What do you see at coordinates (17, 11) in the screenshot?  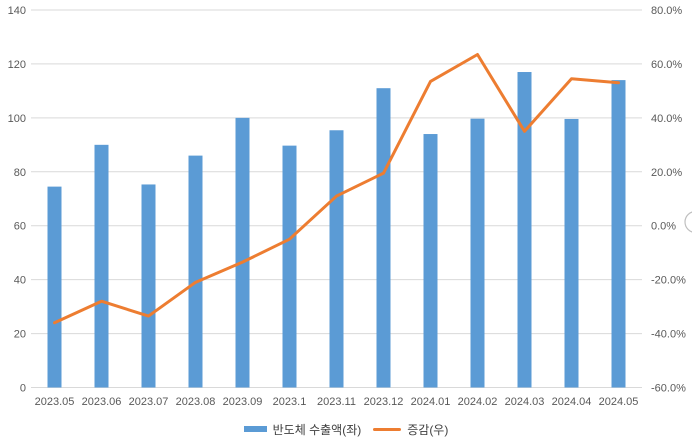 I see `left-axis-tick: 140` at bounding box center [17, 11].